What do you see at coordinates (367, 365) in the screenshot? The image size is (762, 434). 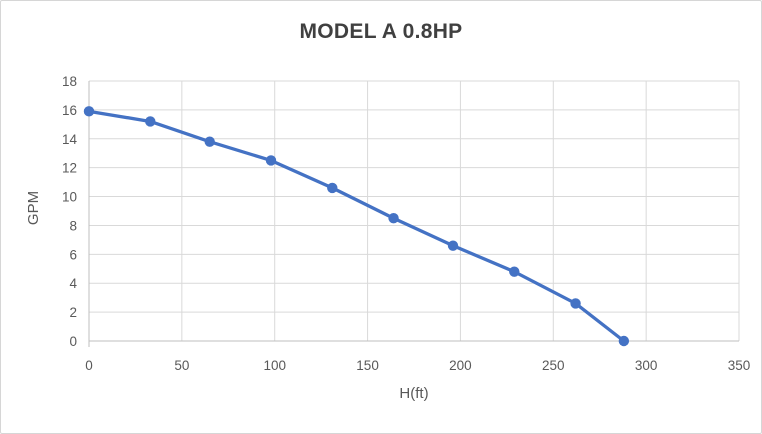 I see `x-tick-label: 150` at bounding box center [367, 365].